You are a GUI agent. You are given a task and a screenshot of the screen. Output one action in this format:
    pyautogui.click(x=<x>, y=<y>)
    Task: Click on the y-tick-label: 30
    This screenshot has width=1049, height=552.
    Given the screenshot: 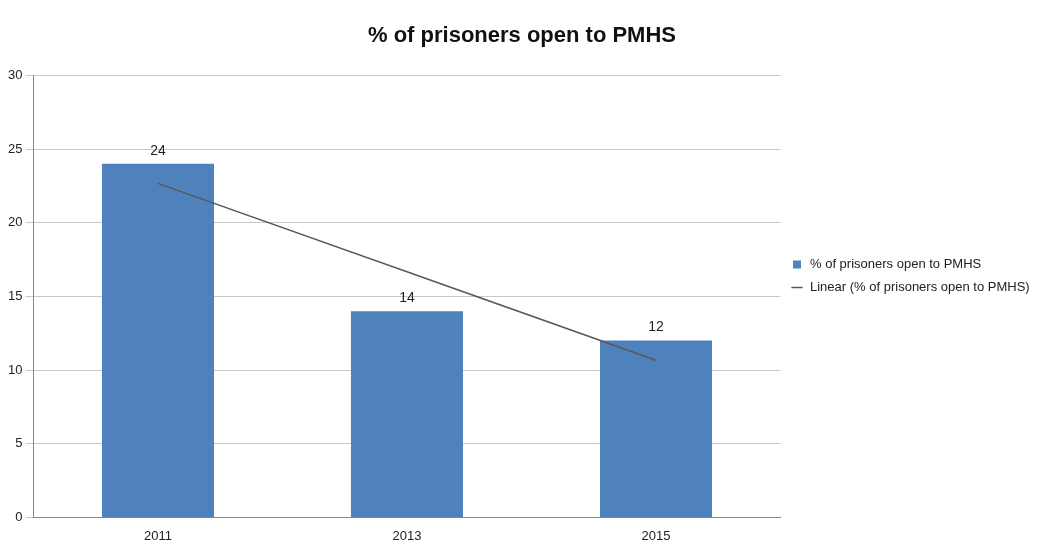 What is the action you would take?
    pyautogui.click(x=15, y=74)
    